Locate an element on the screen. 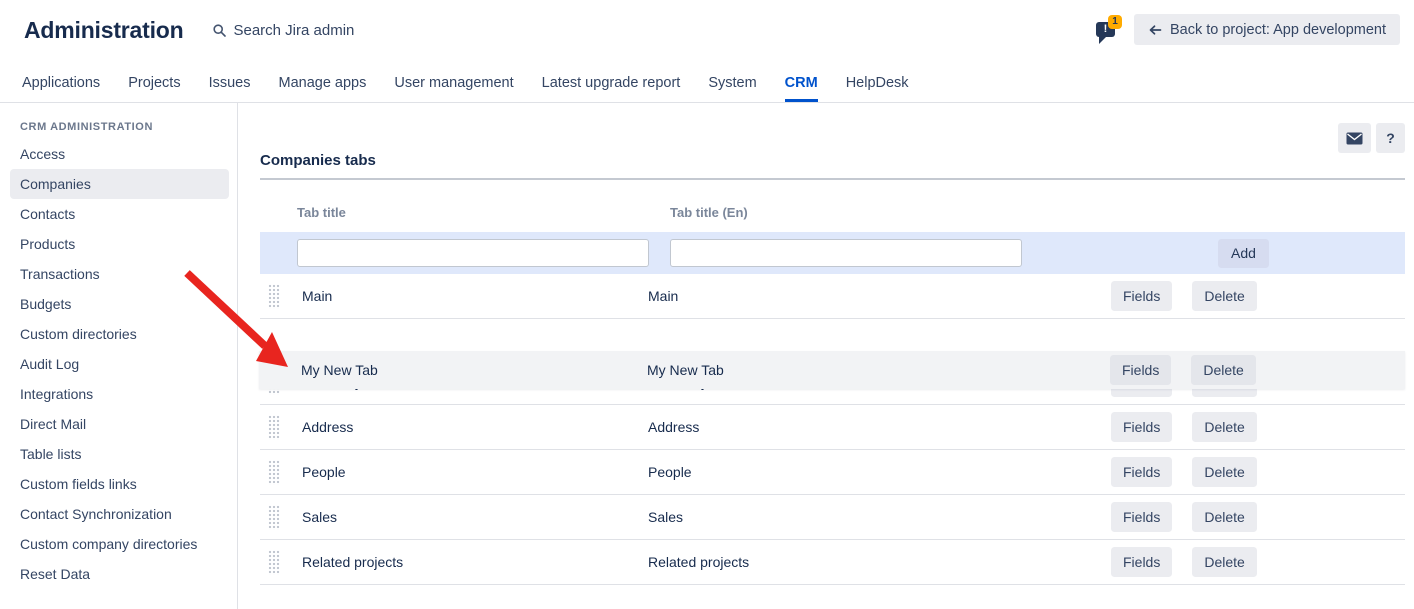 This screenshot has width=1414, height=609. sidebar-item-access: Access is located at coordinates (43, 154).